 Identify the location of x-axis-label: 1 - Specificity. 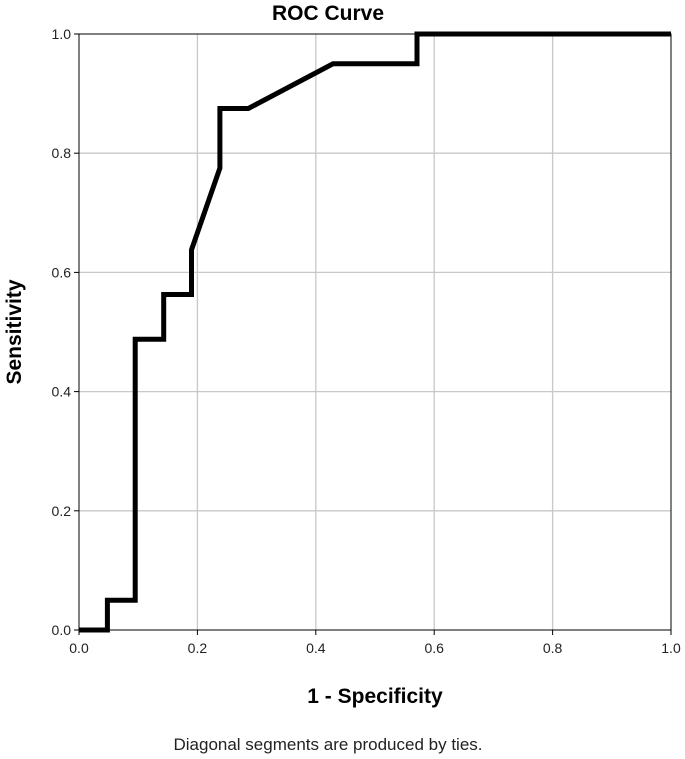
(375, 696).